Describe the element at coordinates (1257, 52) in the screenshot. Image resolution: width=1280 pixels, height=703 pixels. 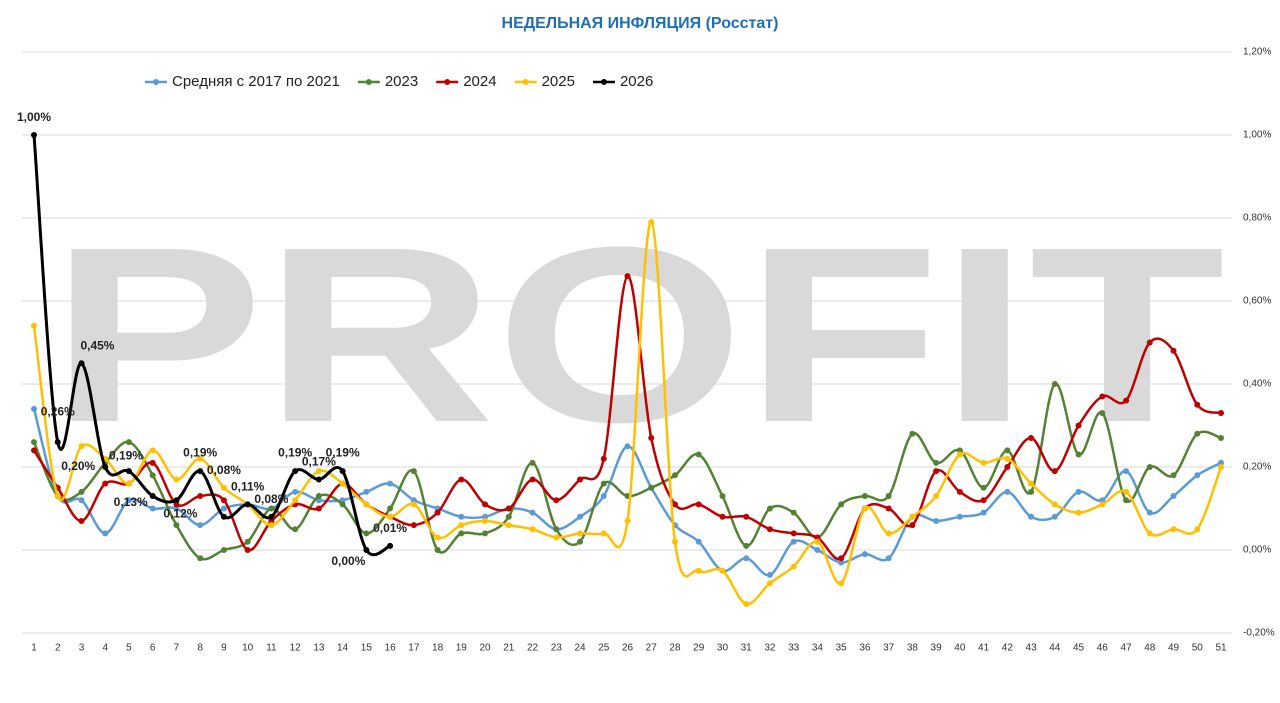
I see `y-tick-label: 1,20%` at that location.